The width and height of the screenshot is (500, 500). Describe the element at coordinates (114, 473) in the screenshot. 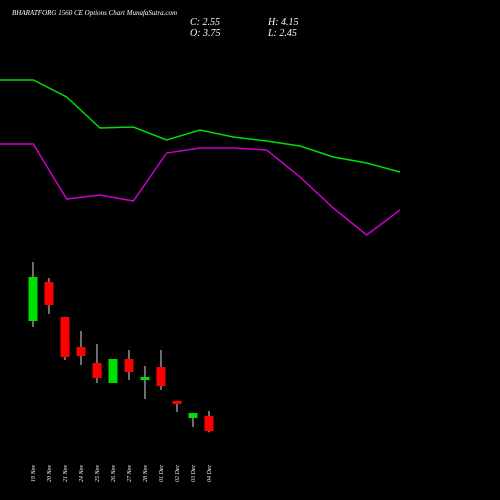

I see `x-tick-label: 26 Nov` at that location.